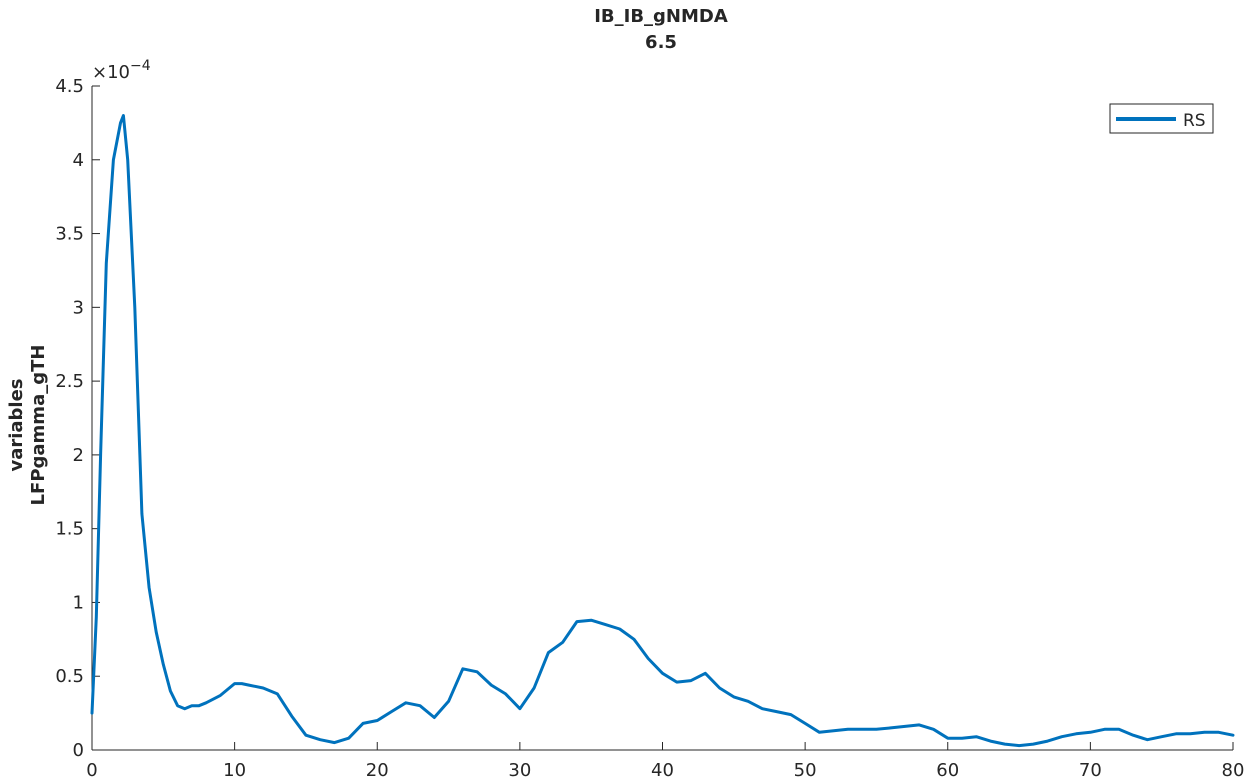  Describe the element at coordinates (69, 381) in the screenshot. I see `y-tick-label: 2.5` at that location.